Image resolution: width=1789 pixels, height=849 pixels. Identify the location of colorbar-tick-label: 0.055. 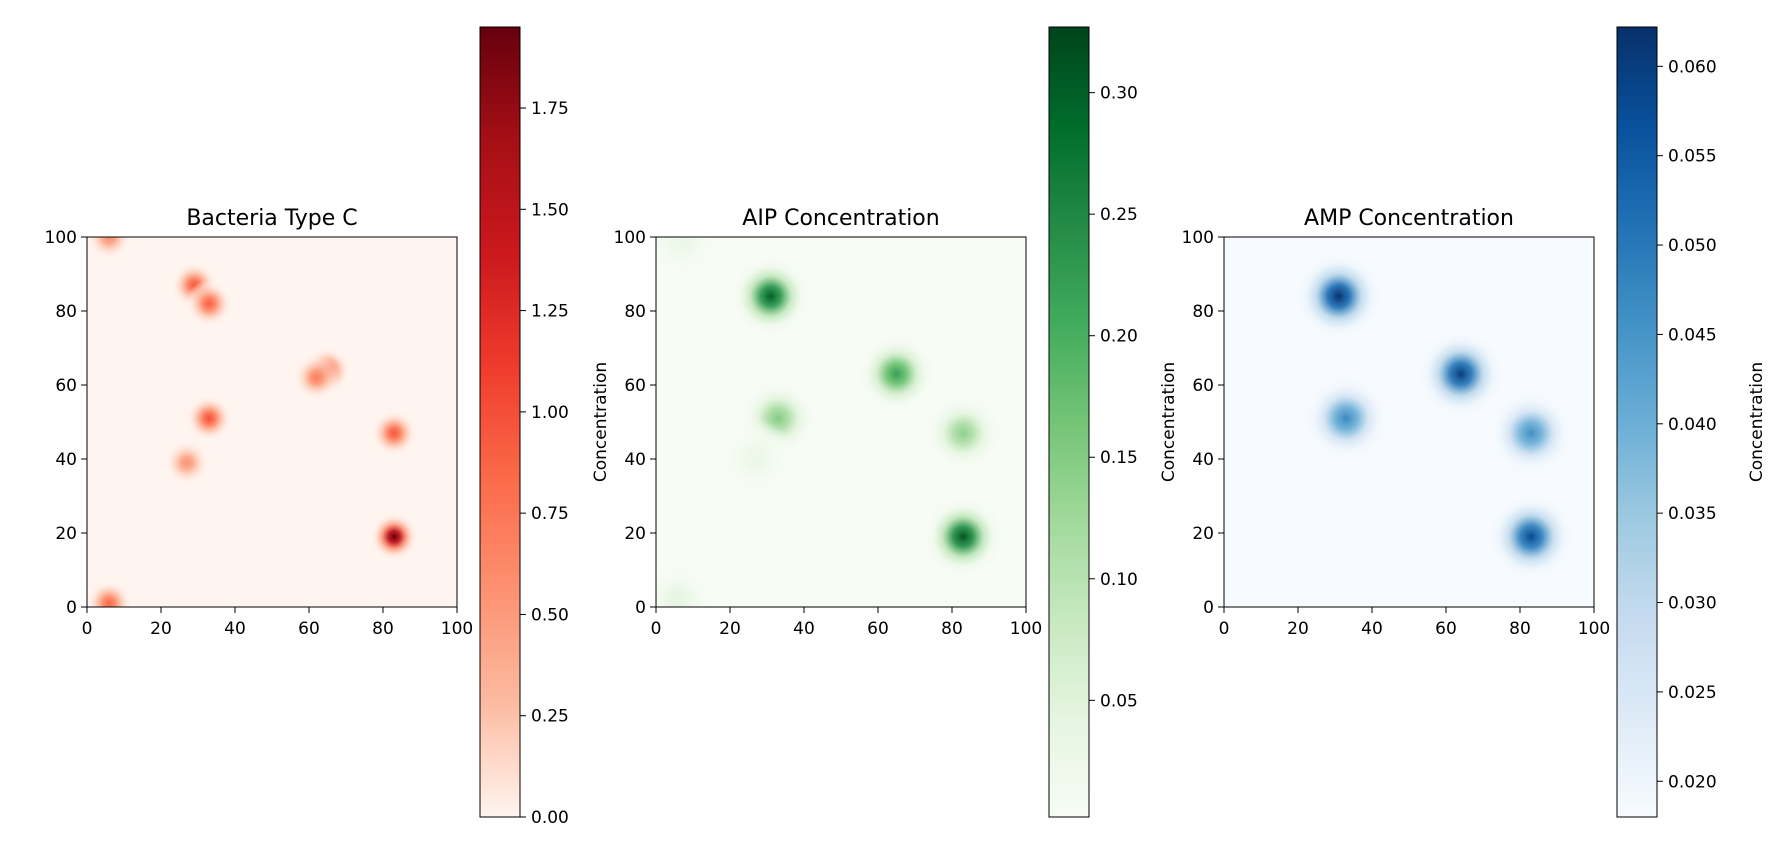
(1692, 157).